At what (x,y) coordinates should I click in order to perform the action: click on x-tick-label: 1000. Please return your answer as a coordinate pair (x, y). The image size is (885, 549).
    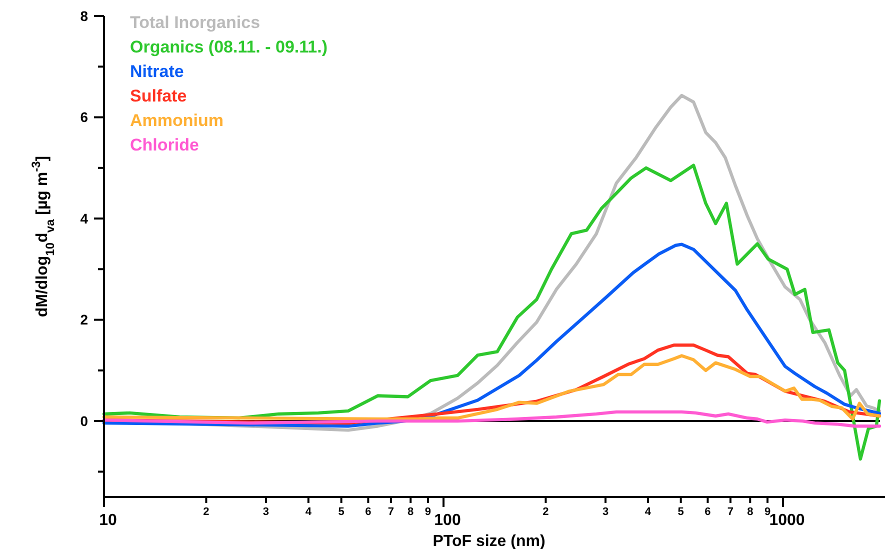
    Looking at the image, I should click on (787, 520).